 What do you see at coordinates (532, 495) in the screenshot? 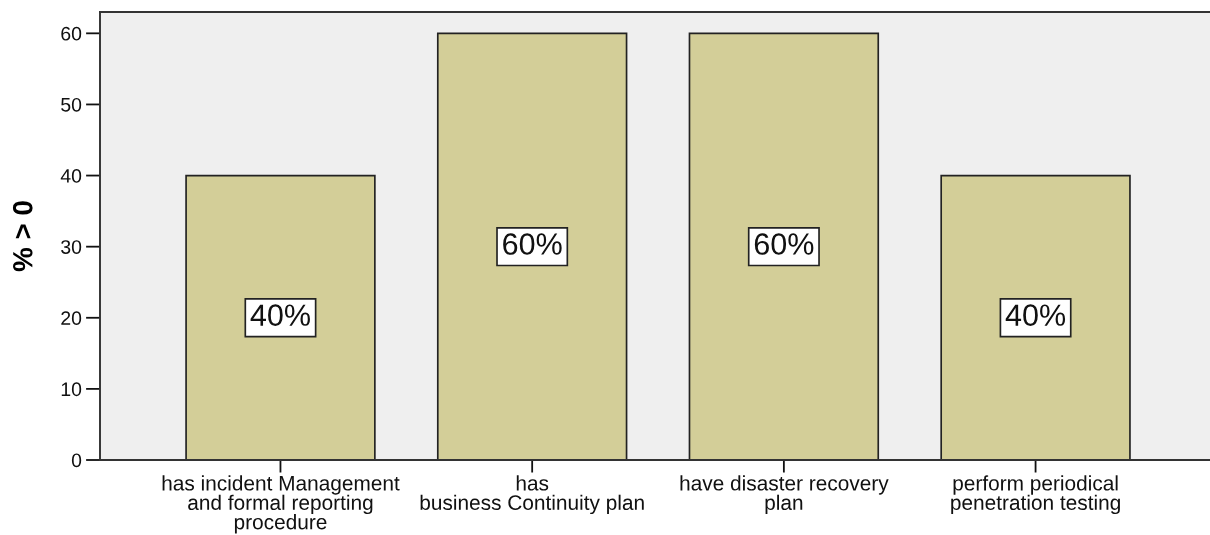
I see `x-tick-label: has business Continuity plan` at bounding box center [532, 495].